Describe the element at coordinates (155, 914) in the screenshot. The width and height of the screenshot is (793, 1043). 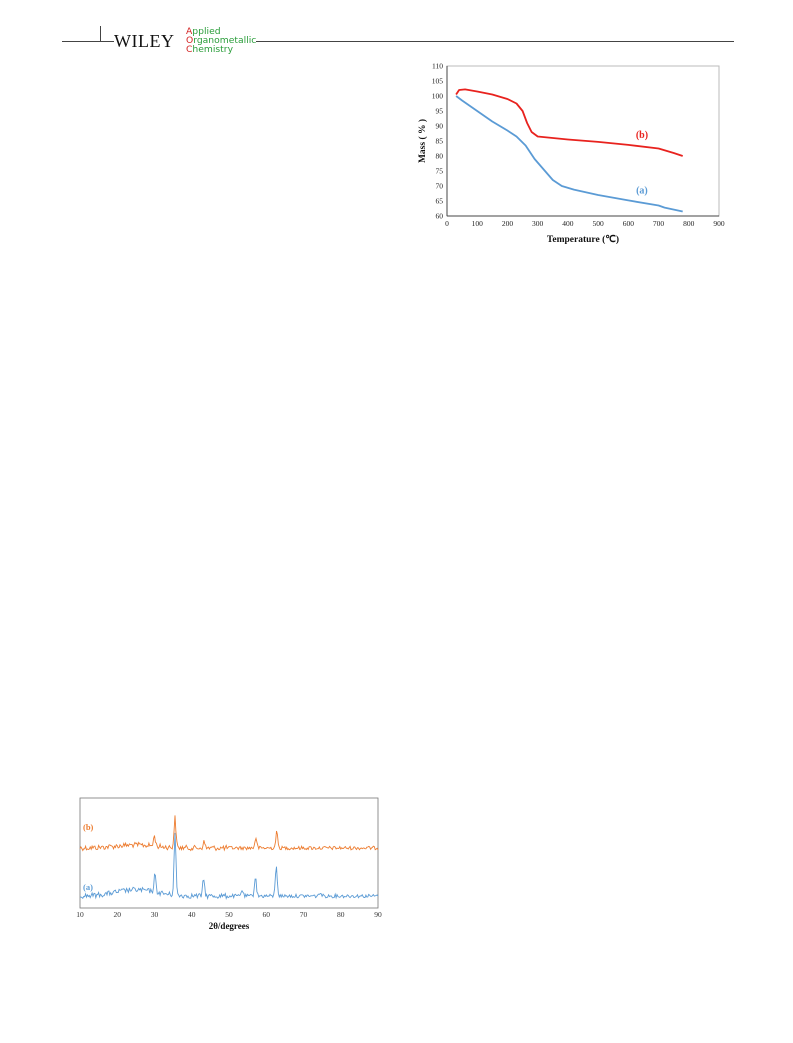
I see `x-tick-label: 30` at that location.